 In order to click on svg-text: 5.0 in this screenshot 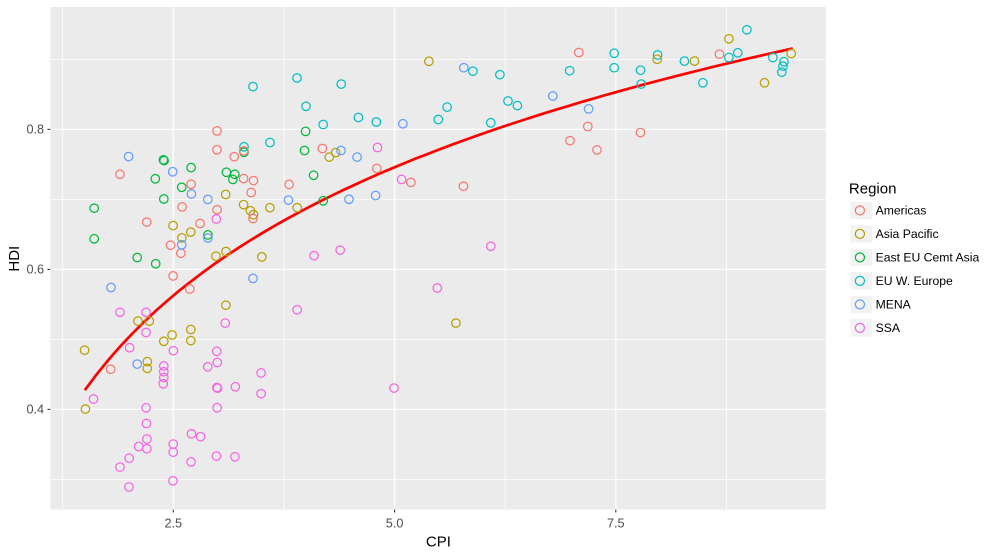, I will do `click(395, 524)`.